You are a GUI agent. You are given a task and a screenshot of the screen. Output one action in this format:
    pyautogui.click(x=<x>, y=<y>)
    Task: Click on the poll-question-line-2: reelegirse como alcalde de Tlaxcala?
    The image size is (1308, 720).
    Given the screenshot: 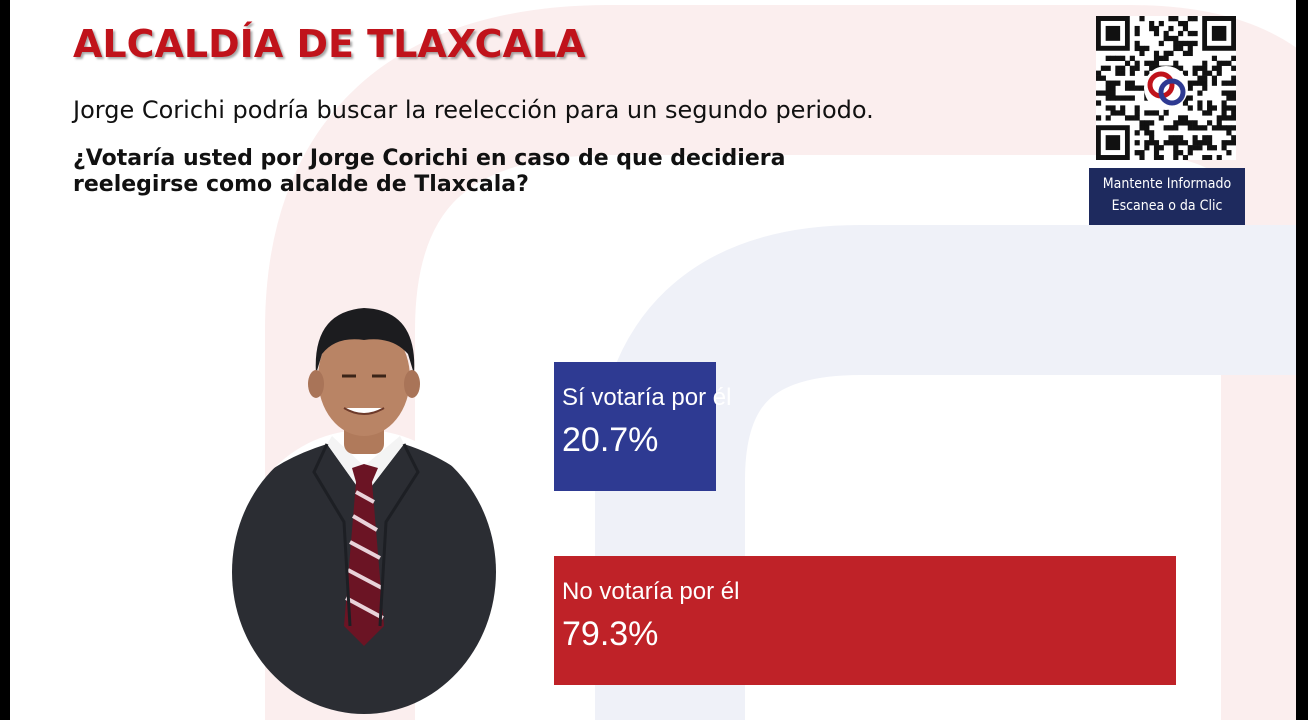 What is the action you would take?
    pyautogui.click(x=301, y=184)
    